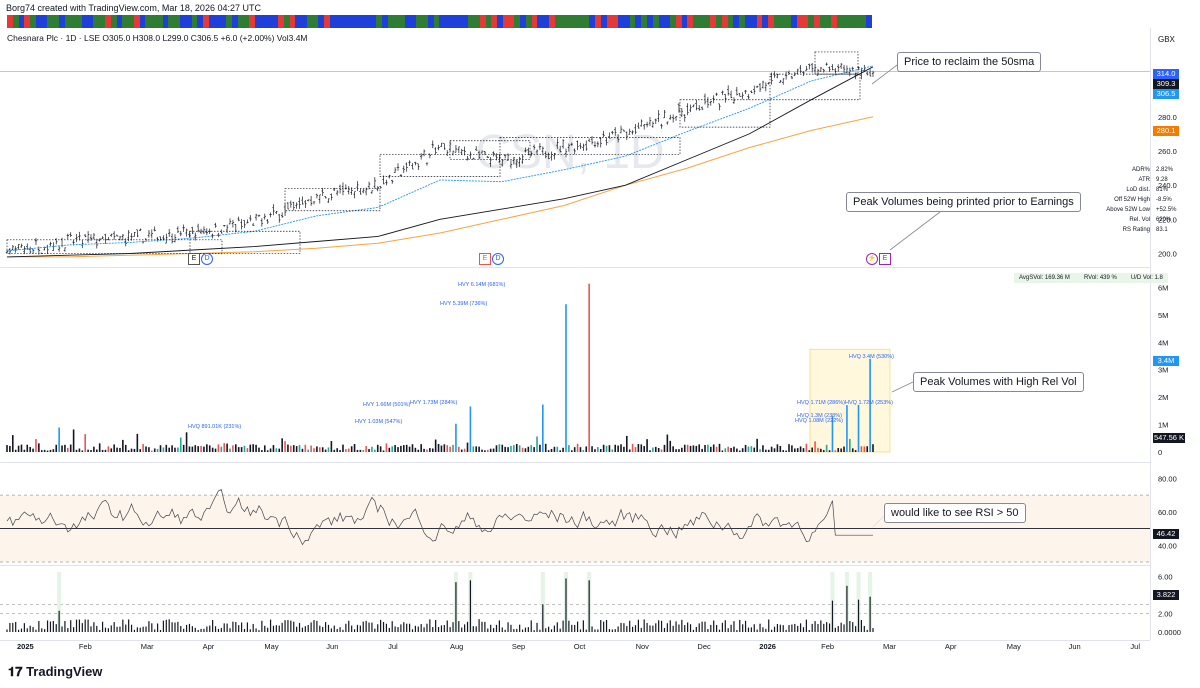  Describe the element at coordinates (767, 646) in the screenshot. I see `time-tick-label: 2026` at that location.